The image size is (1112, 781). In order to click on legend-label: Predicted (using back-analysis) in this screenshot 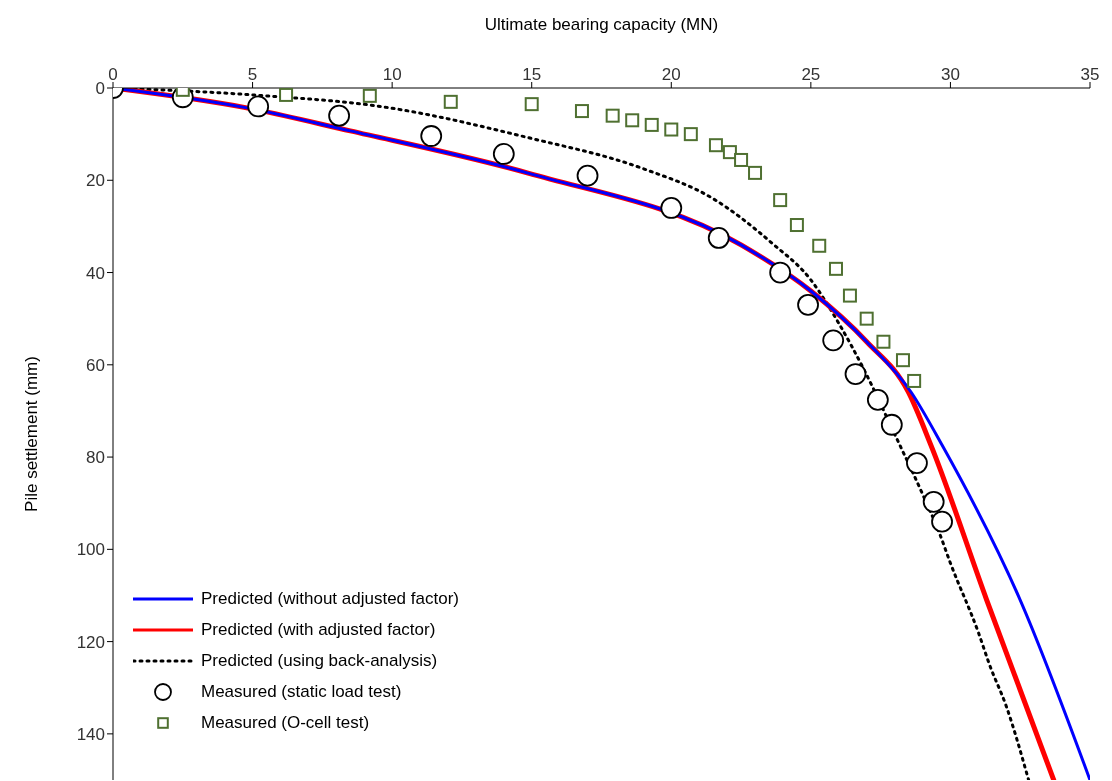, I will do `click(319, 660)`.